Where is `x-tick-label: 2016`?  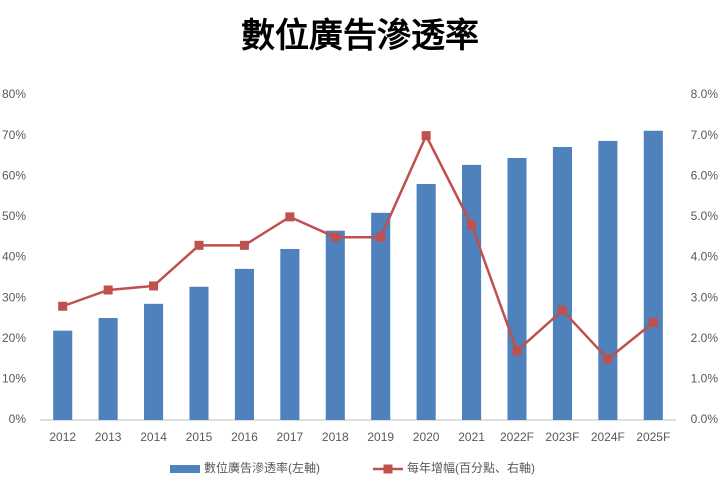 x-tick-label: 2016 is located at coordinates (244, 437).